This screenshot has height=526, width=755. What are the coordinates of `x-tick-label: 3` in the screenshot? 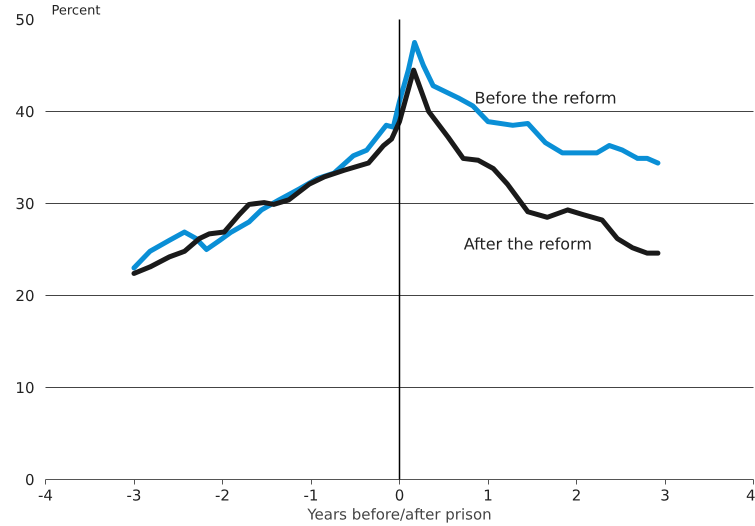 It's located at (665, 495).